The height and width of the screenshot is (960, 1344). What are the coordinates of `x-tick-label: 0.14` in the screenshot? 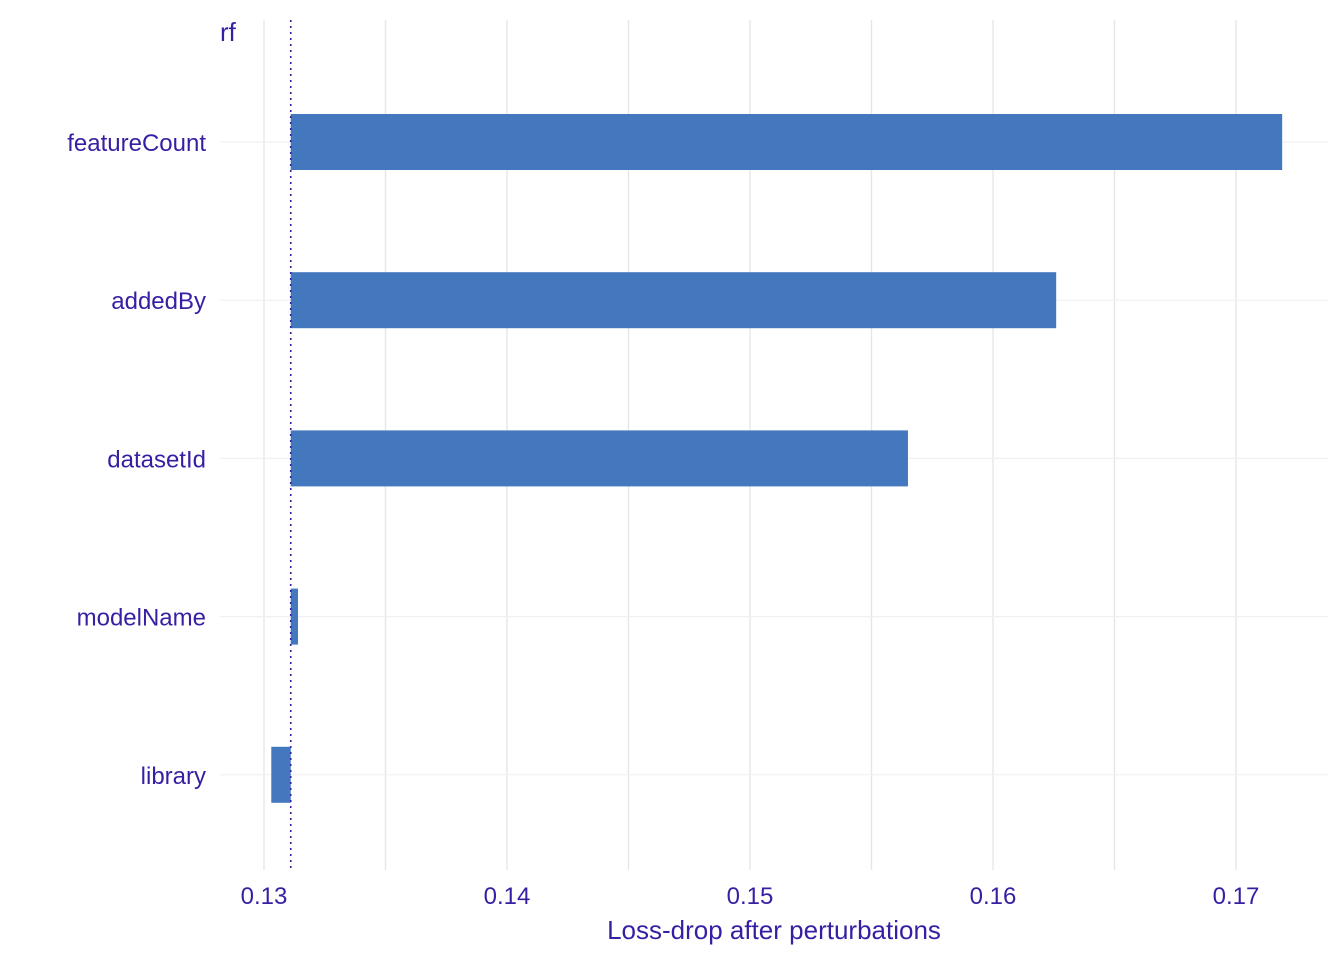 It's located at (507, 896).